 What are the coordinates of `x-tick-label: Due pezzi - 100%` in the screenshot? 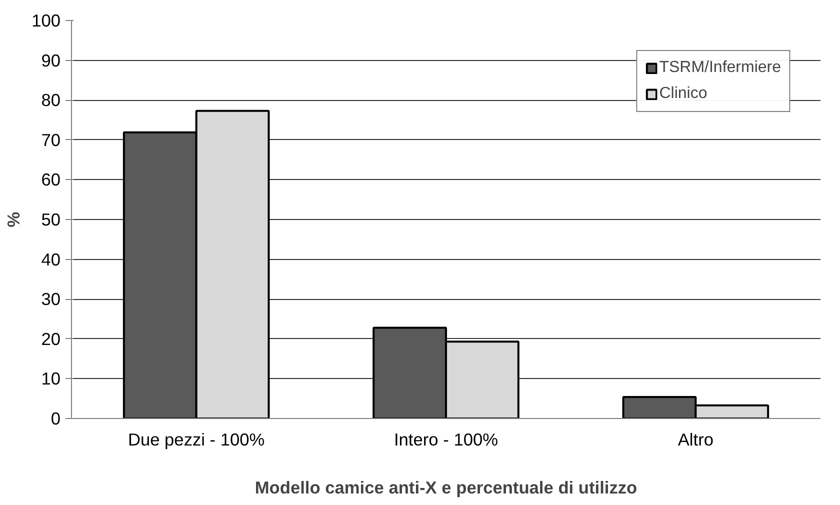 It's located at (196, 440).